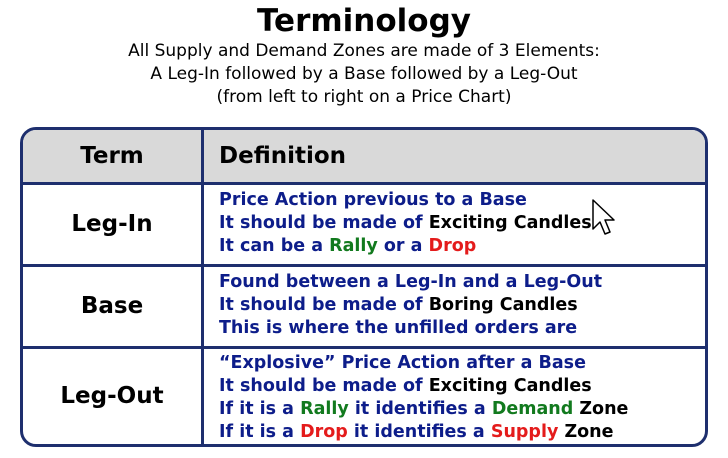 Image resolution: width=728 pixels, height=458 pixels. I want to click on definition-text: It can be a, so click(274, 246).